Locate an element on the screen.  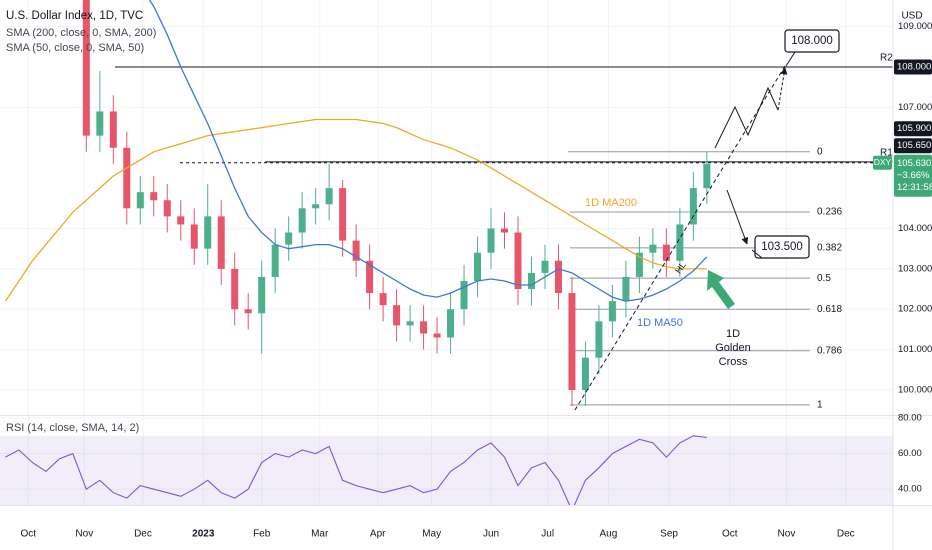
target-label: 108.000 is located at coordinates (812, 41).